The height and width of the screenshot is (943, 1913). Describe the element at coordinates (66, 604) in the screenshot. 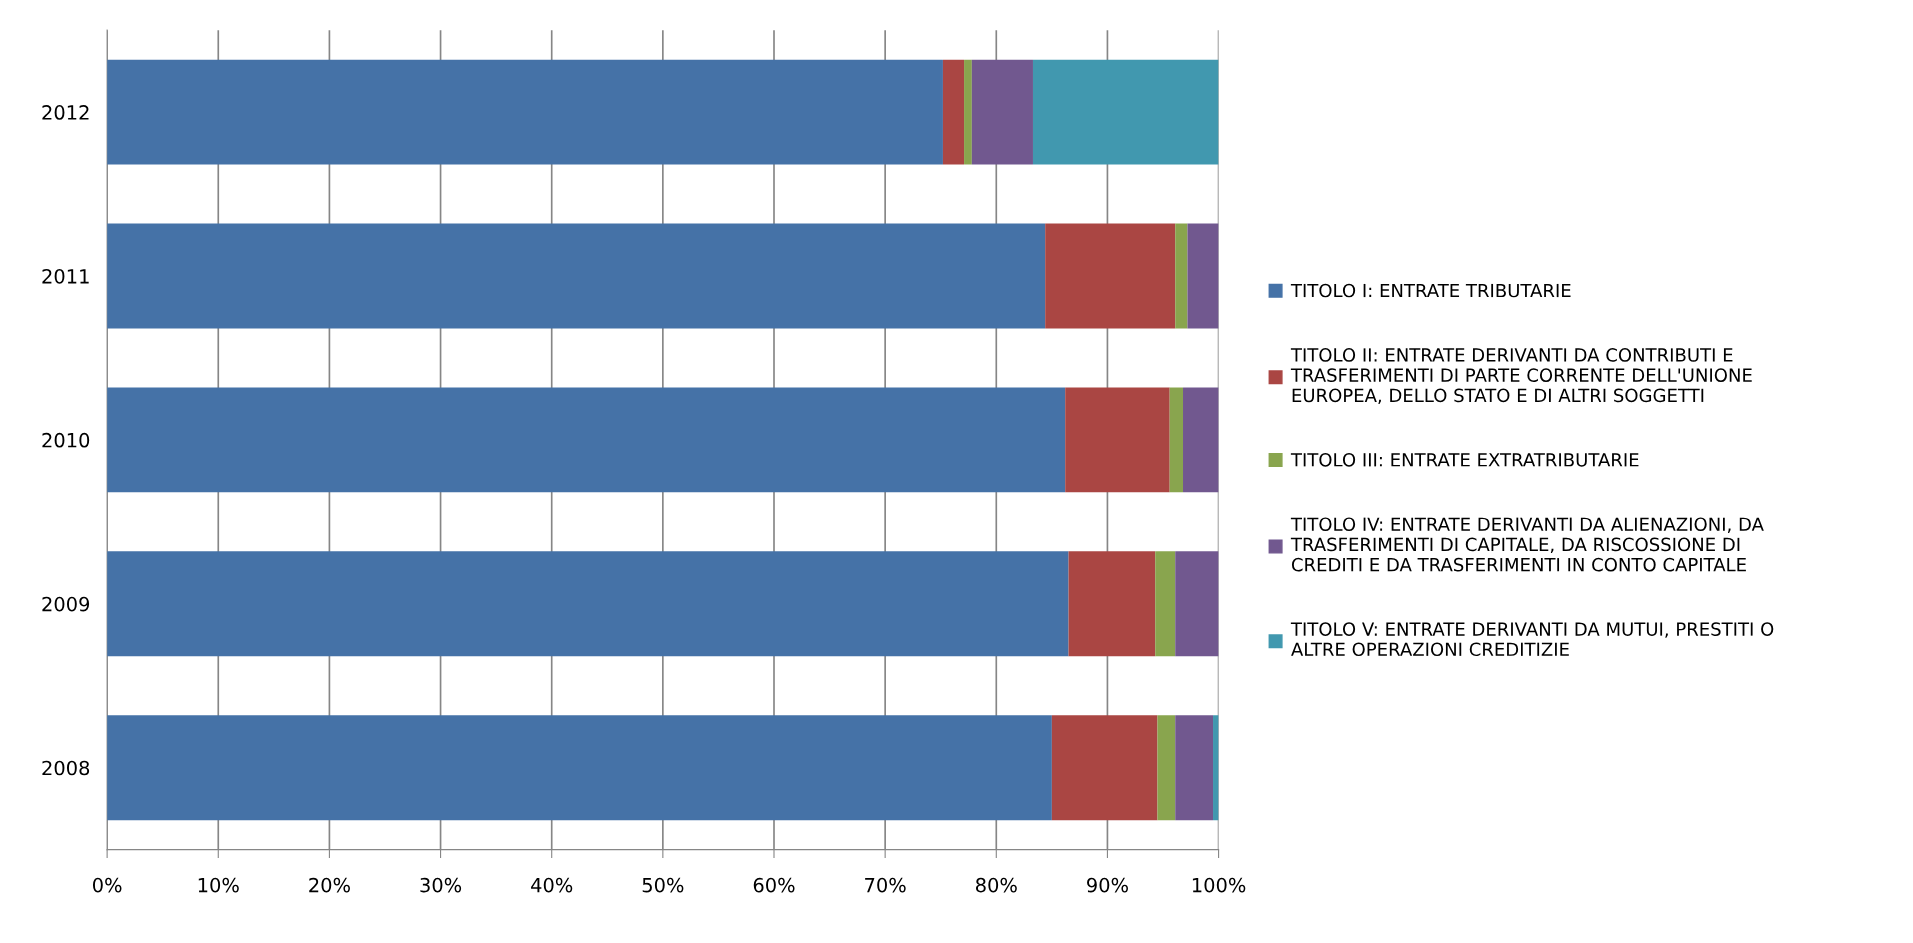

I see `y-tick-label: 2009` at that location.